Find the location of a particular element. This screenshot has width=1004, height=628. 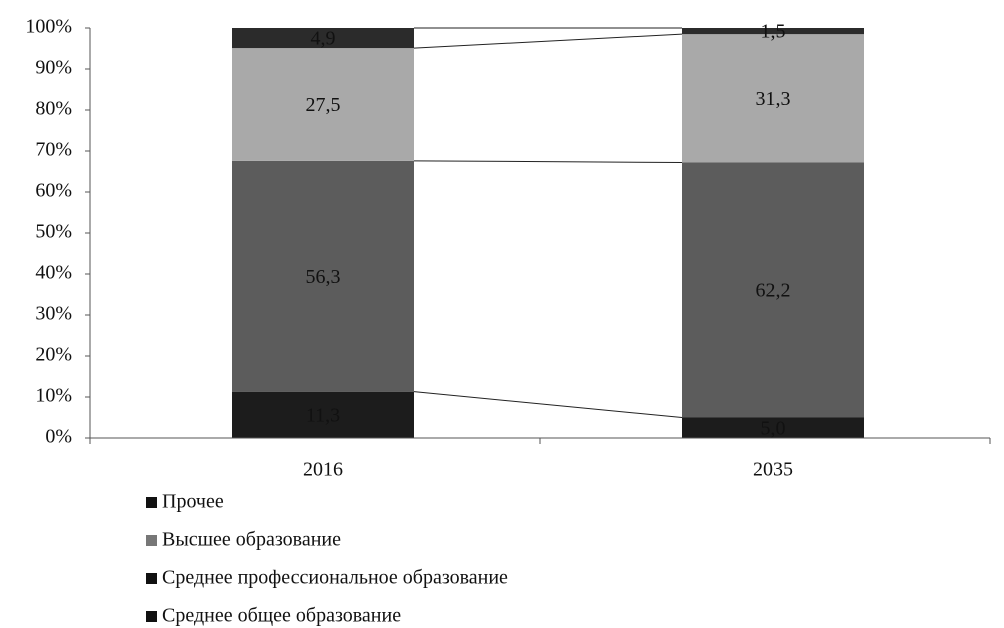

data-label: 11,3 is located at coordinates (323, 415).